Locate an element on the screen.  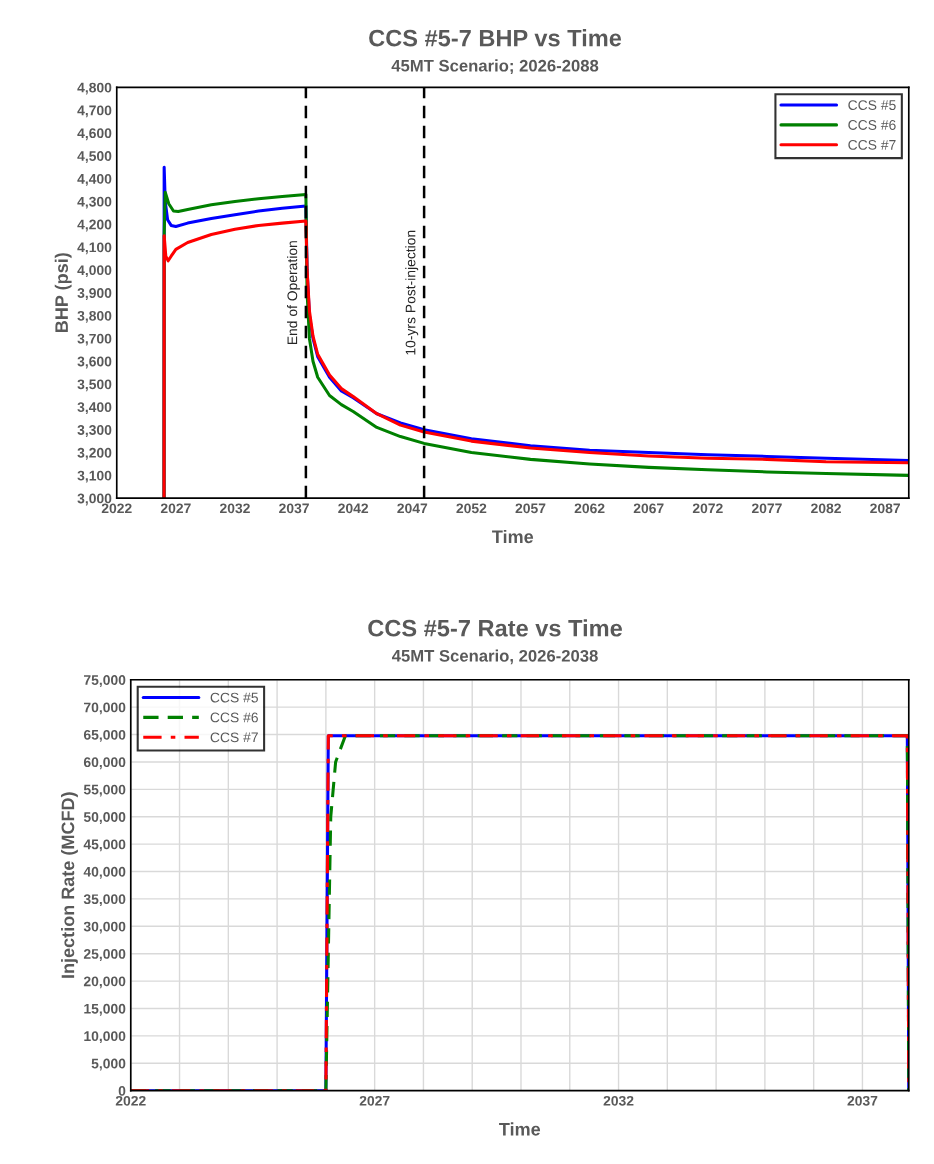
x-tick-label: 2072 is located at coordinates (707, 508).